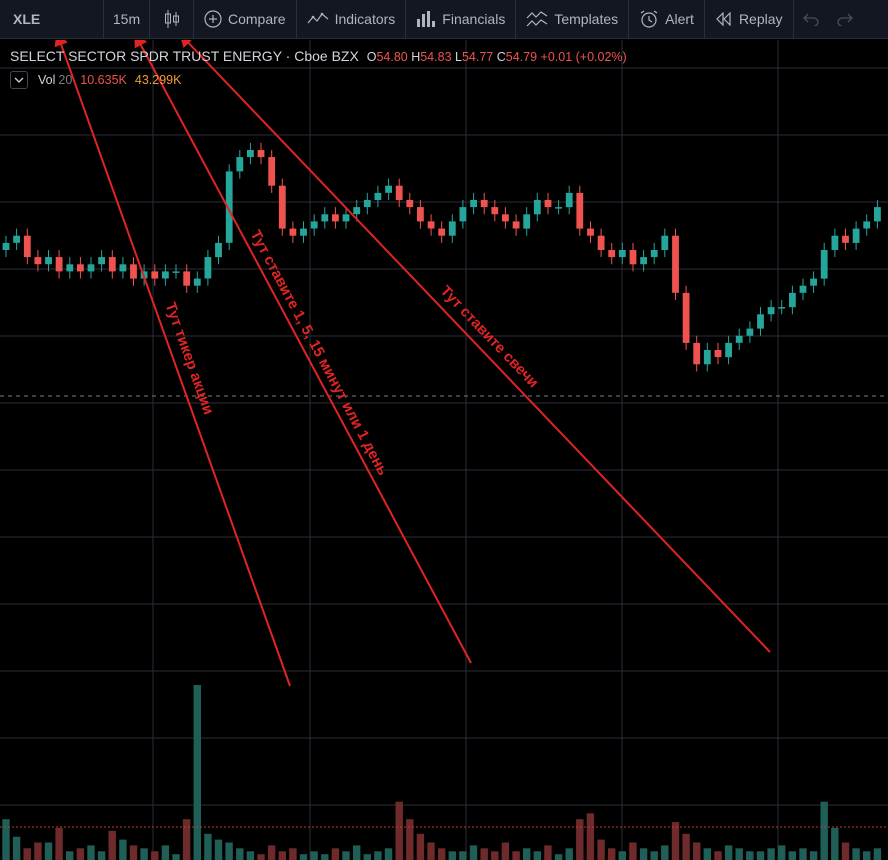 This screenshot has height=860, width=888. I want to click on indicators-button: Indicators, so click(352, 19).